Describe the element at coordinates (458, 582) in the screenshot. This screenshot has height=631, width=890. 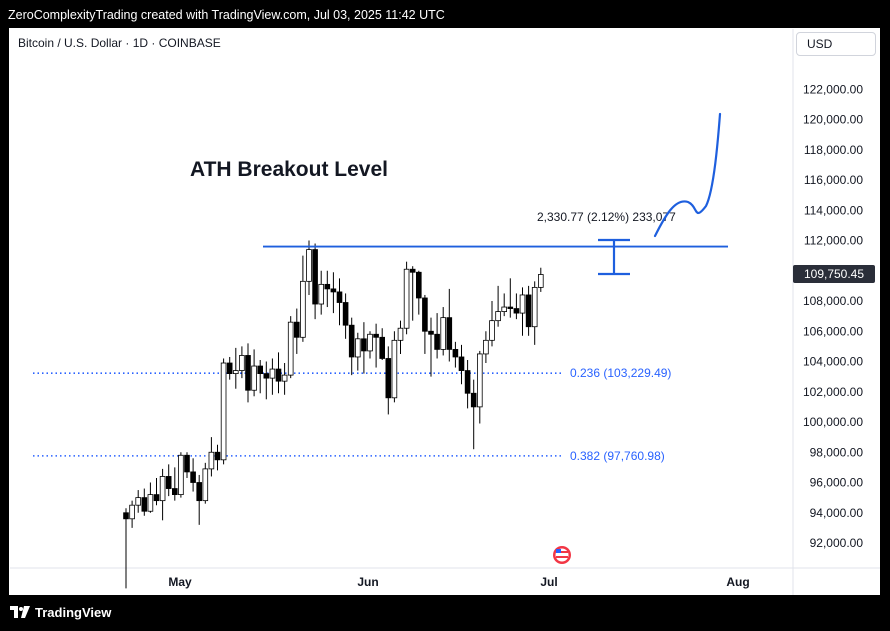
I see `time-axis: May Jun Jul Aug` at that location.